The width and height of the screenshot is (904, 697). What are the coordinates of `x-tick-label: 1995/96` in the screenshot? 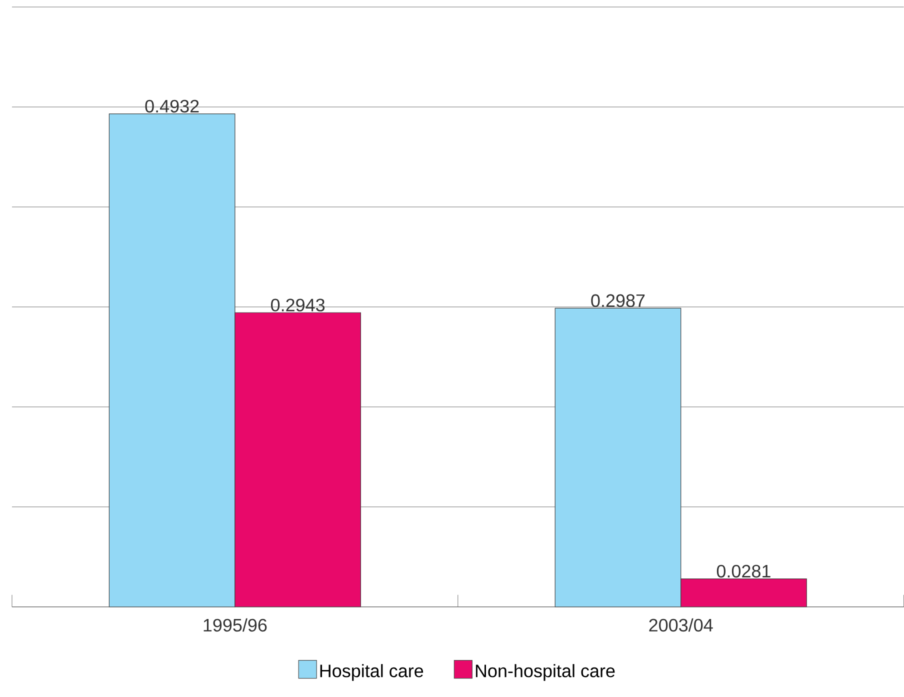 It's located at (235, 625).